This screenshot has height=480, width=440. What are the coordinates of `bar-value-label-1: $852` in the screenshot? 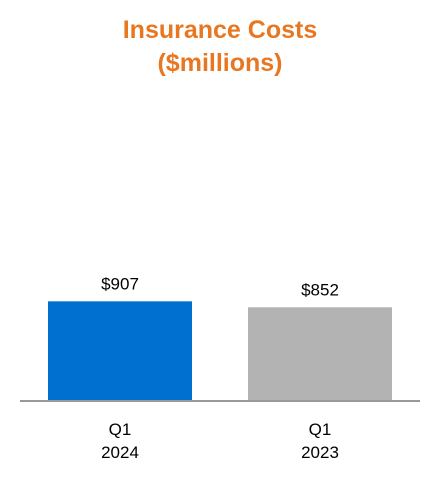 It's located at (320, 289).